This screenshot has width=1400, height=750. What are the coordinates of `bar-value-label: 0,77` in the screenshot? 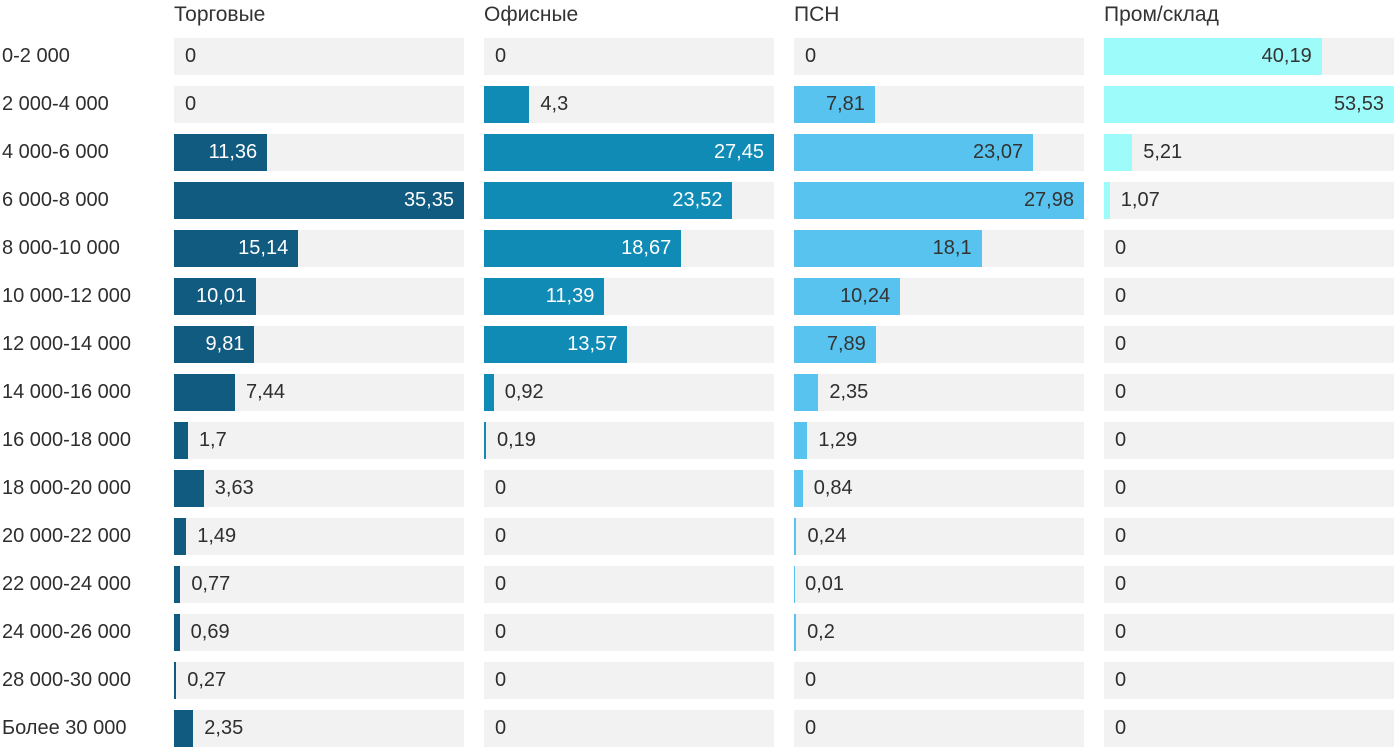 It's located at (211, 584).